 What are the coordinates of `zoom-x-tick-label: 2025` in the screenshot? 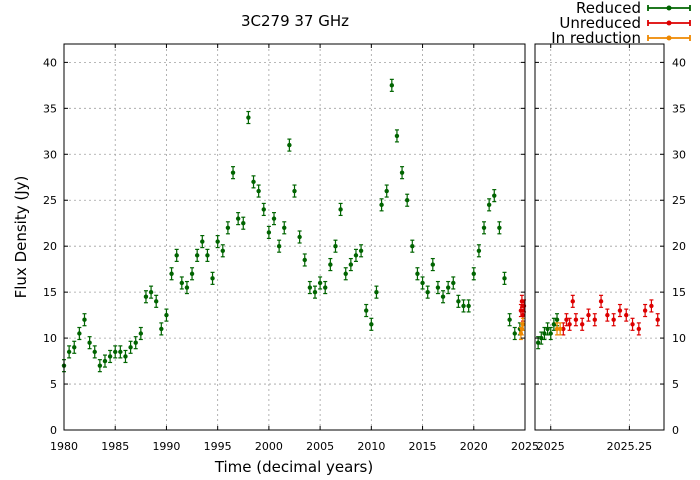 It's located at (551, 446).